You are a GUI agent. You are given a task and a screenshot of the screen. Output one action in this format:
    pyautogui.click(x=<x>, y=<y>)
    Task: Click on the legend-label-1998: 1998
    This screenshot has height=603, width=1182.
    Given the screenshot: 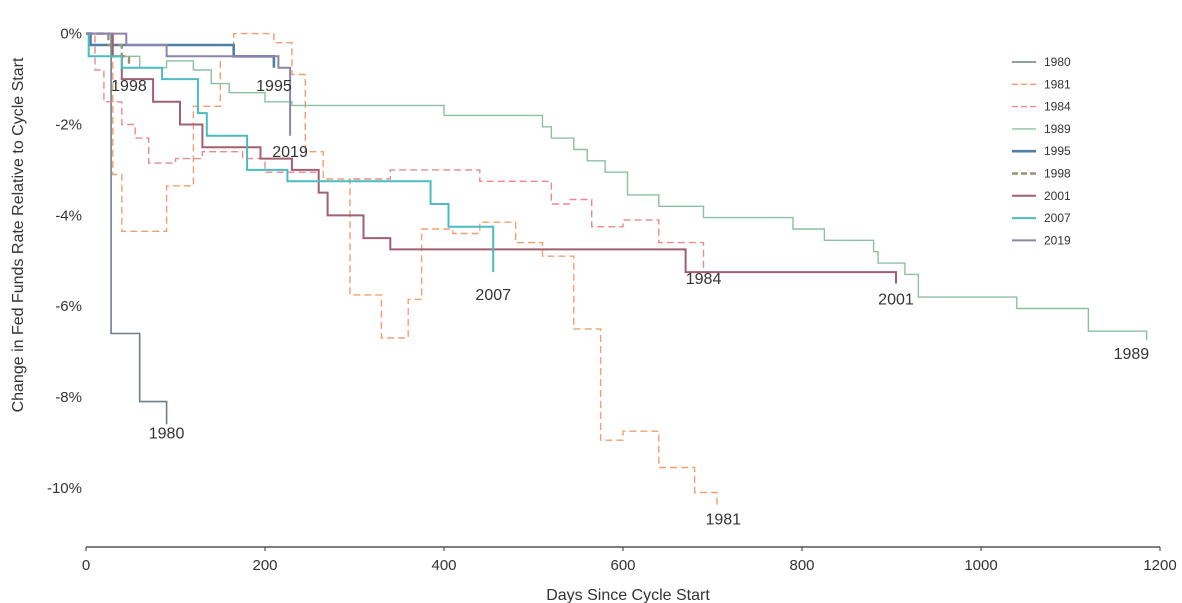 What is the action you would take?
    pyautogui.click(x=1057, y=174)
    